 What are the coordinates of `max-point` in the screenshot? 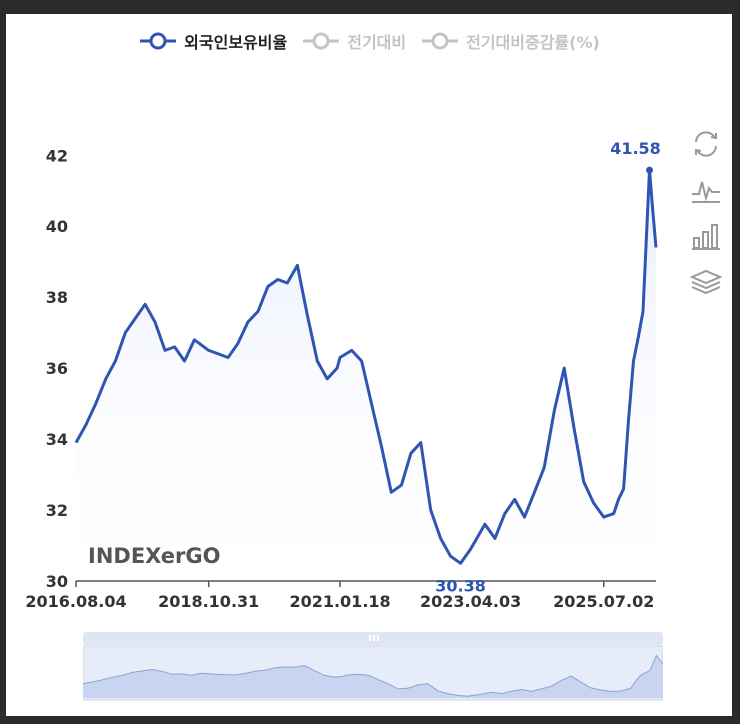 It's located at (650, 170).